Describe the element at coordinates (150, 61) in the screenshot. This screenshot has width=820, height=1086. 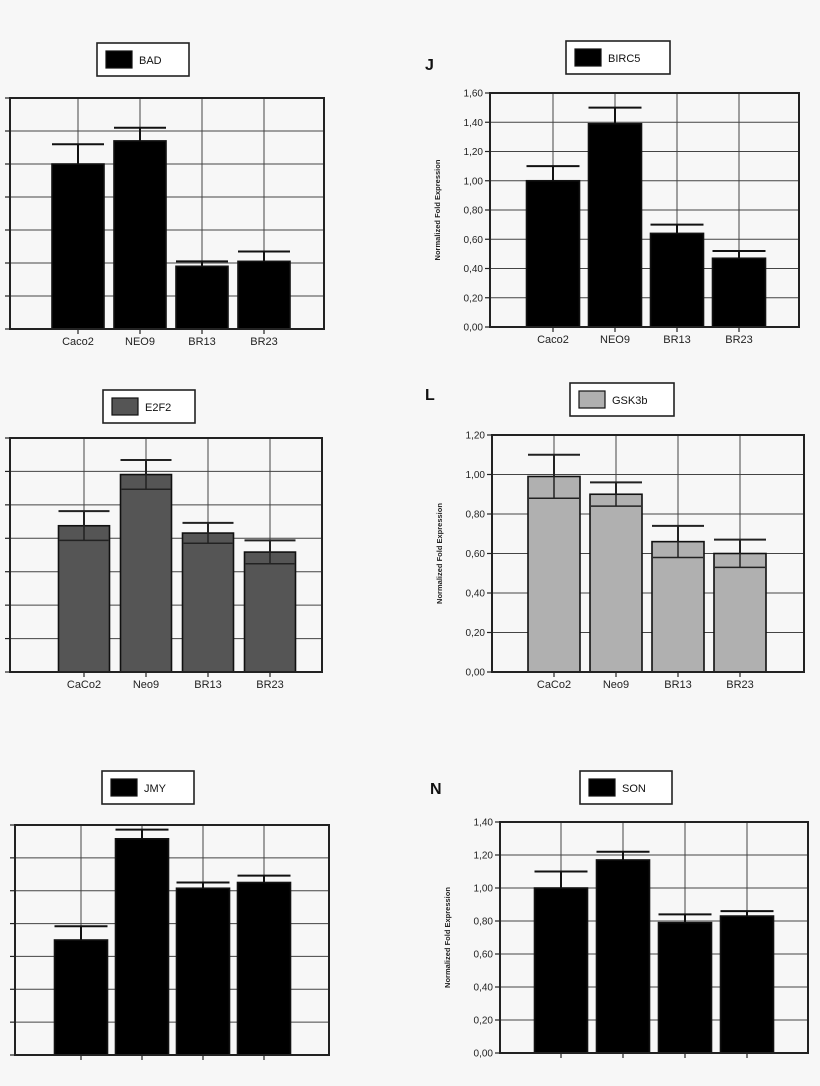
I see `legend-label: BAD` at that location.